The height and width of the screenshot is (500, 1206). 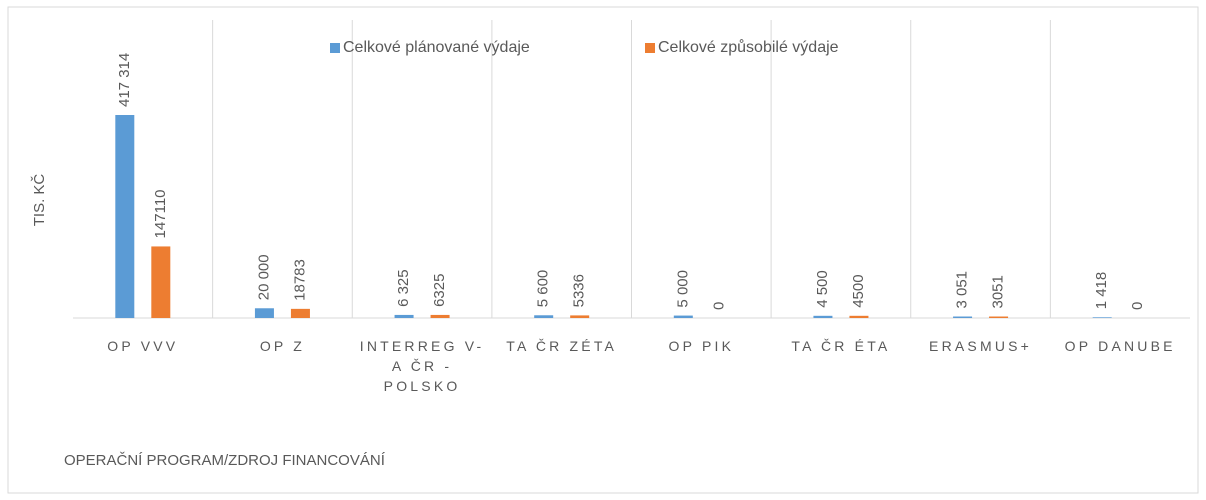 What do you see at coordinates (841, 346) in the screenshot?
I see `x-tick-label: TA ČR ÉTA` at bounding box center [841, 346].